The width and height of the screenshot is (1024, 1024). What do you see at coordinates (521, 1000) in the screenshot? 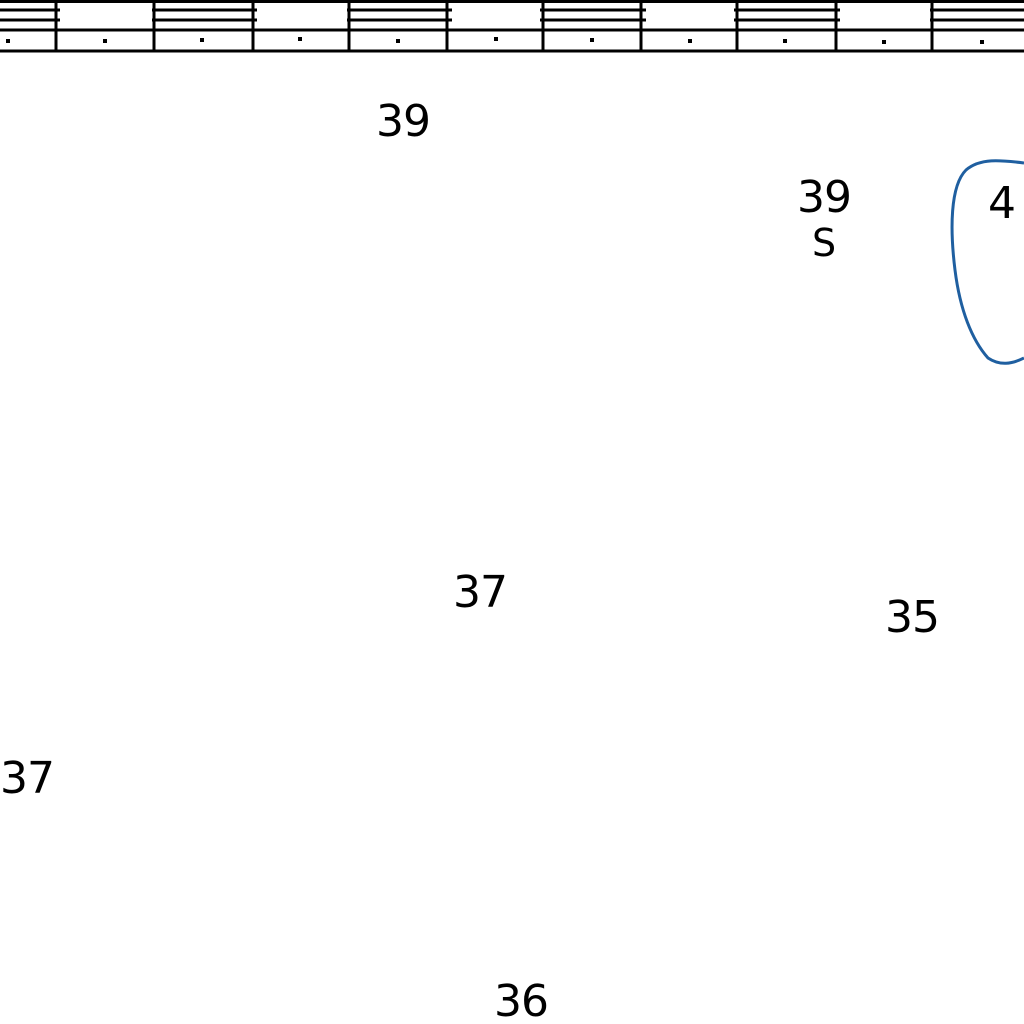
I see `sounding-36: 36` at bounding box center [521, 1000].